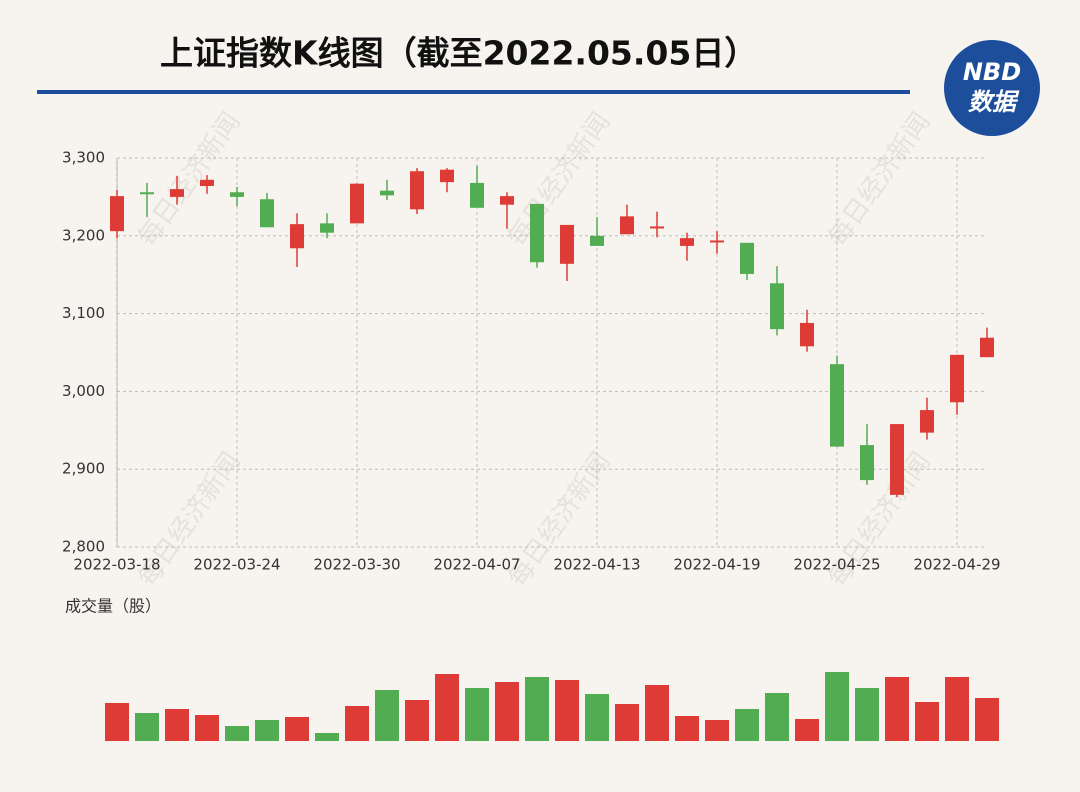 The width and height of the screenshot is (1080, 792). I want to click on x-tick-label: 2022-04-19, so click(716, 565).